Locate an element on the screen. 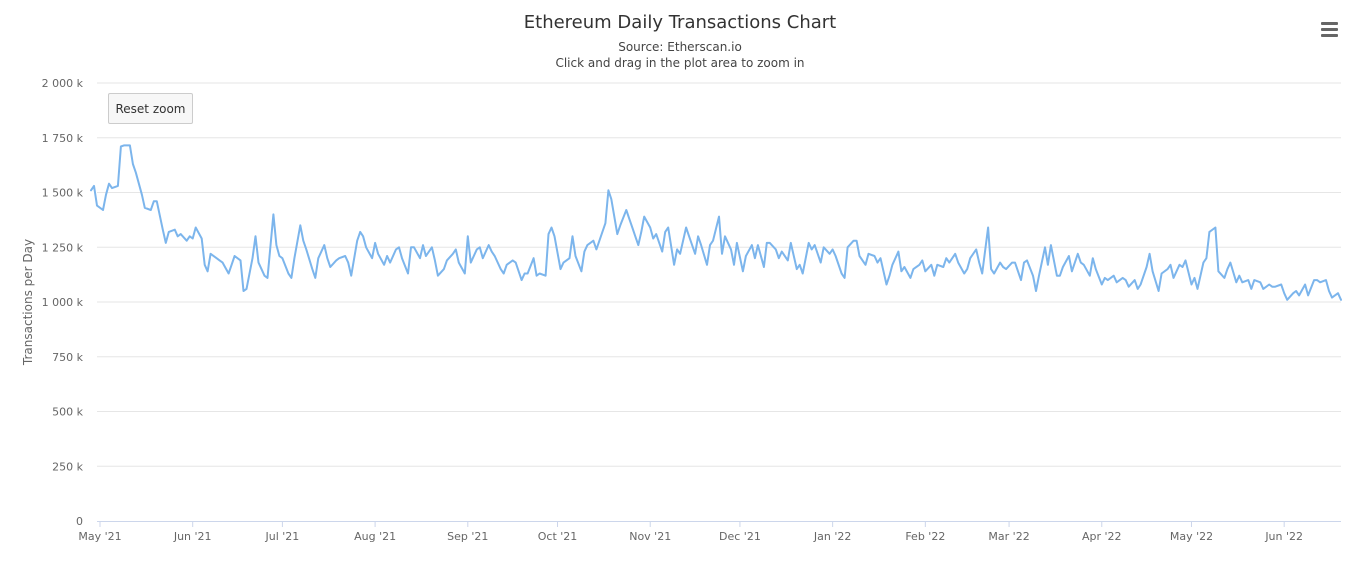  x-tick-label: May '22 is located at coordinates (1191, 536).